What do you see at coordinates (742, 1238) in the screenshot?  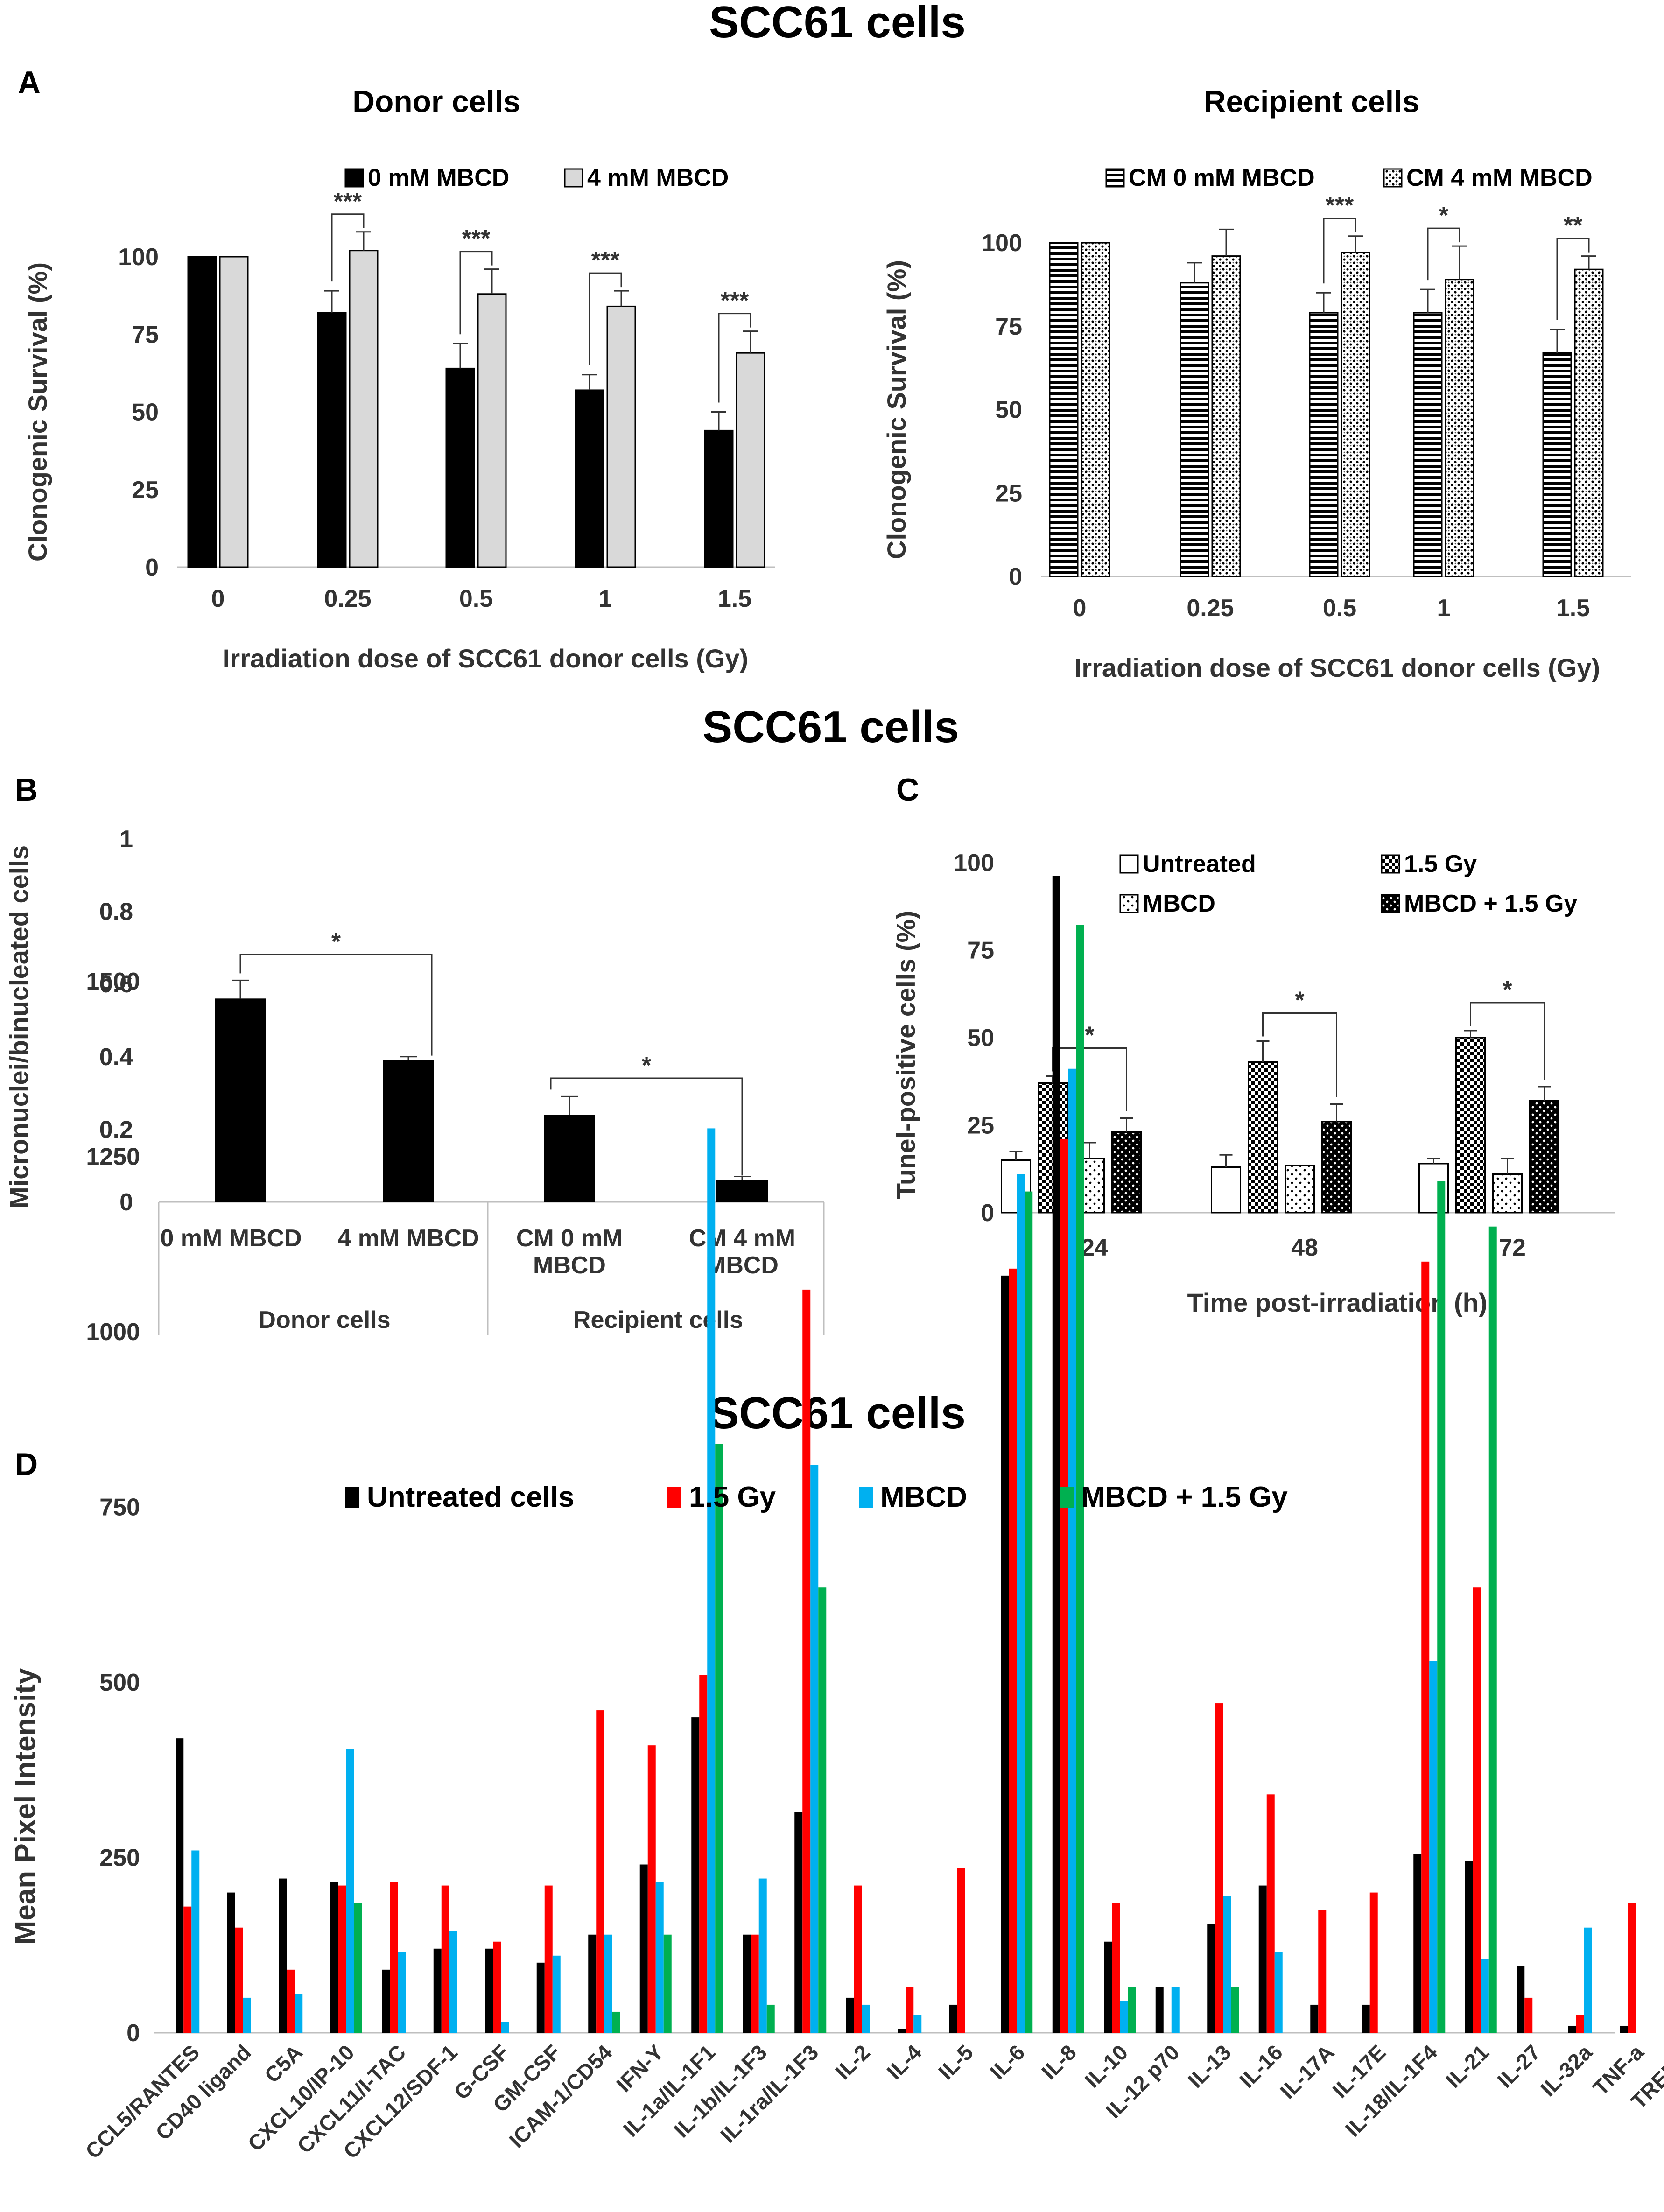 I see `B-xtick: CM 4 mM` at bounding box center [742, 1238].